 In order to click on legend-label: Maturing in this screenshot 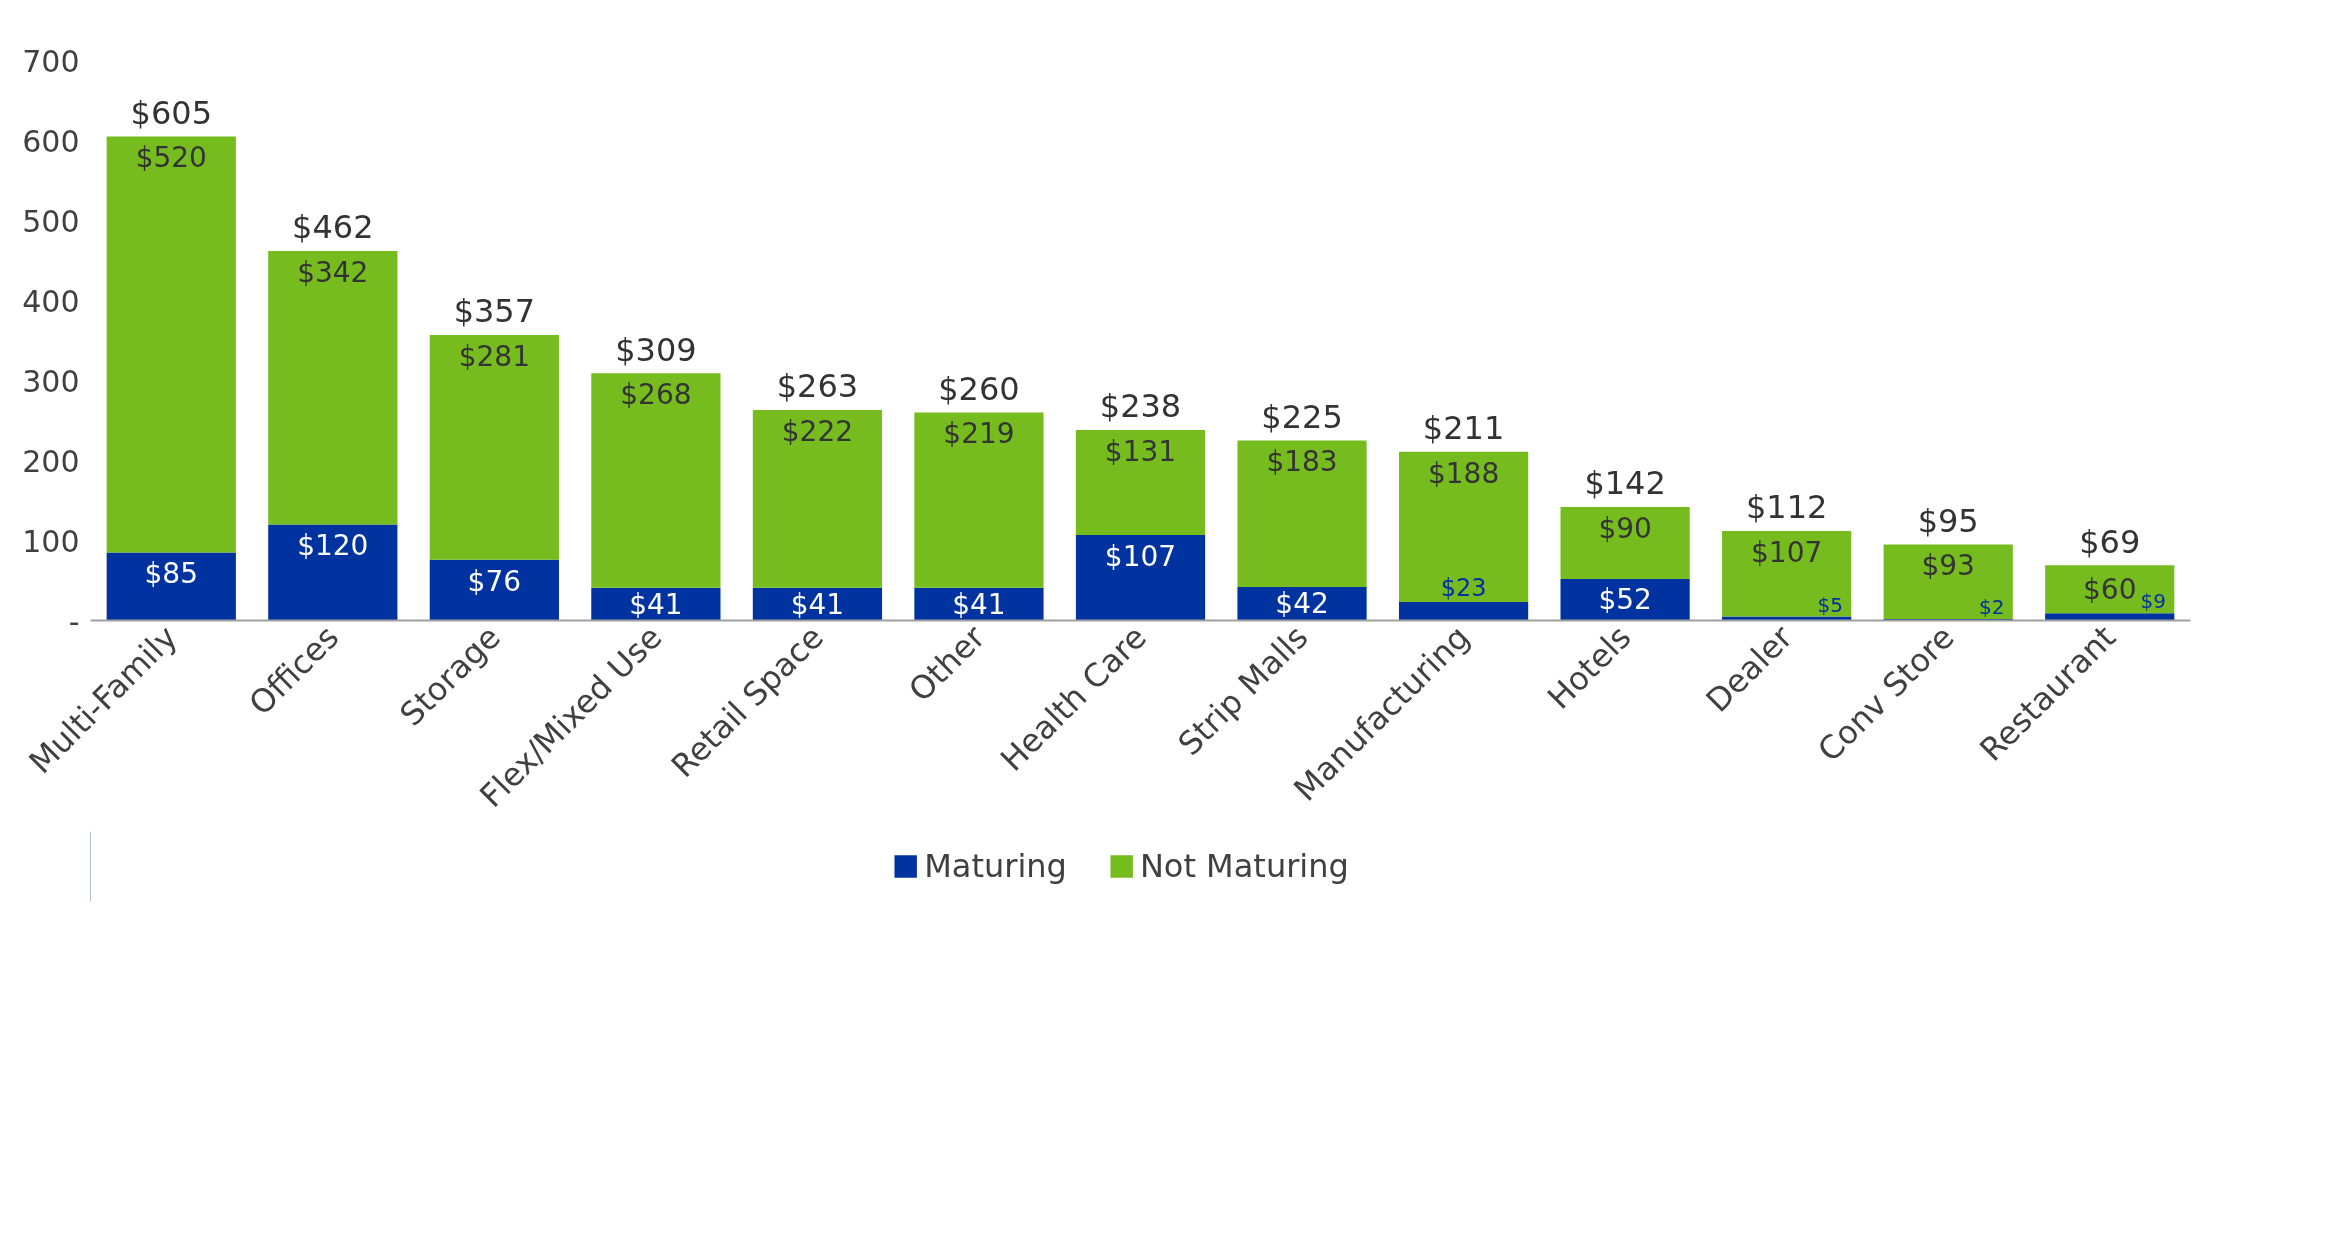, I will do `click(995, 866)`.